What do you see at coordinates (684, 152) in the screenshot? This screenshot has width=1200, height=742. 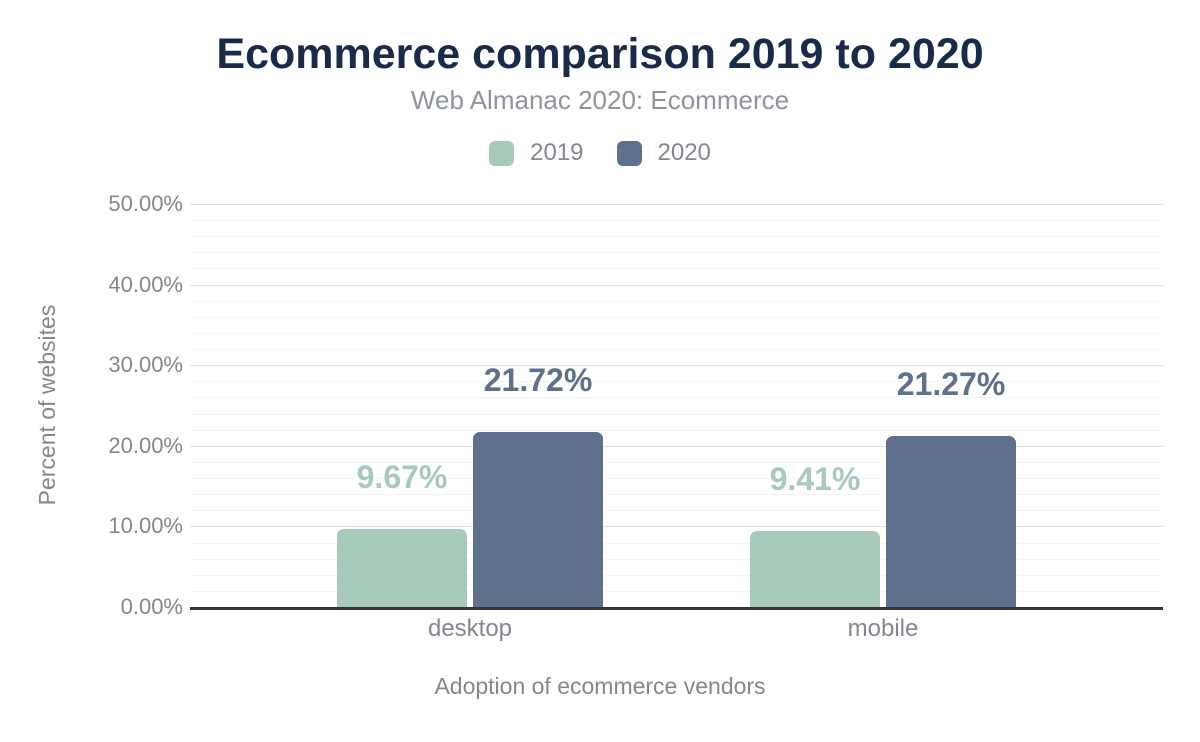 I see `legend-label-2020: 2020` at bounding box center [684, 152].